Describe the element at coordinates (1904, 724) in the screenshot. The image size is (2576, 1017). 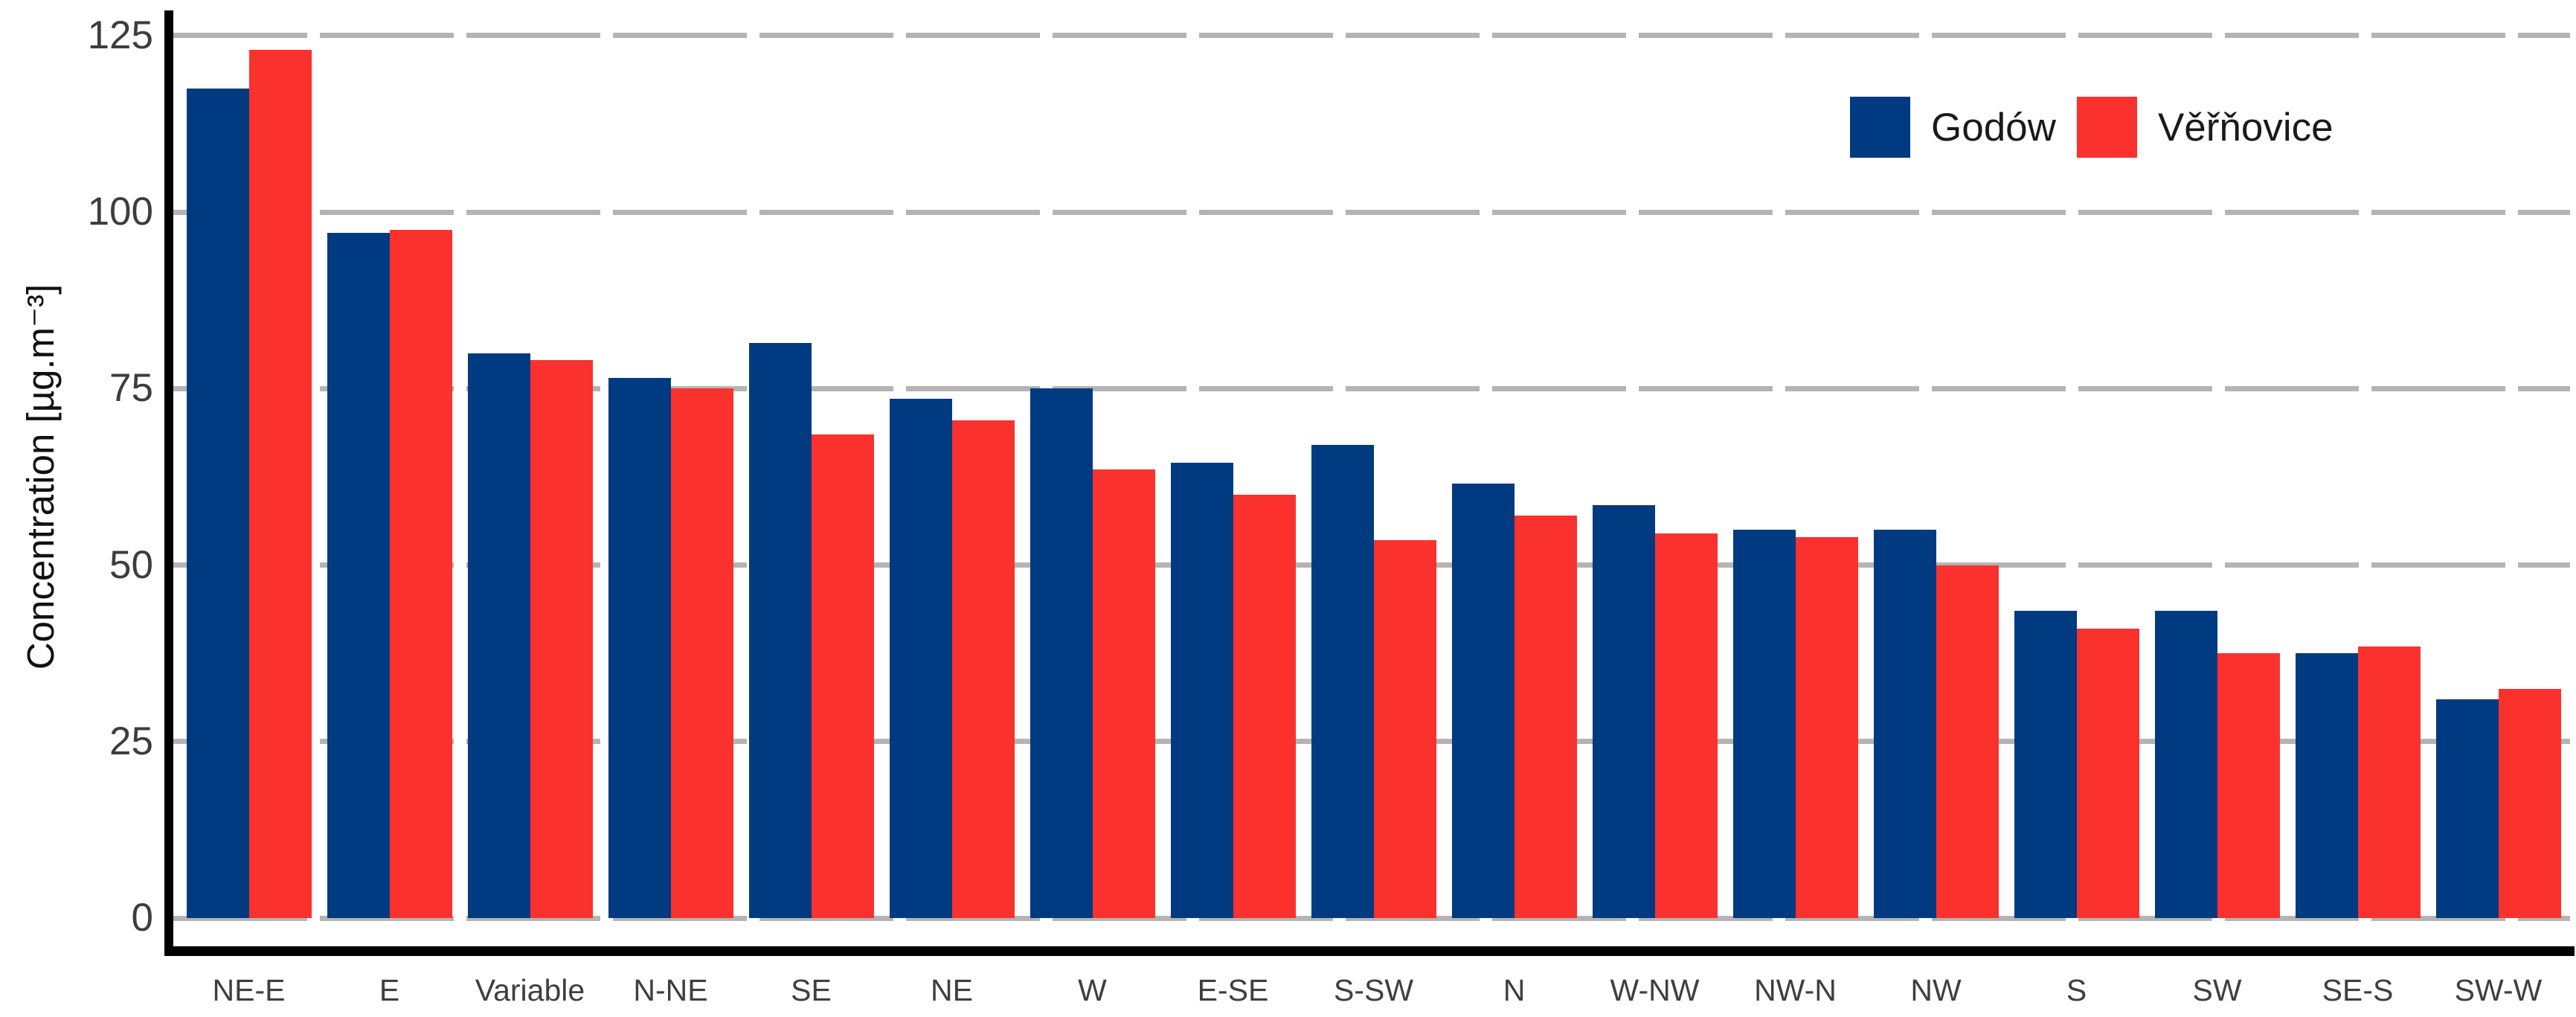
I see `bar-godow-NW` at that location.